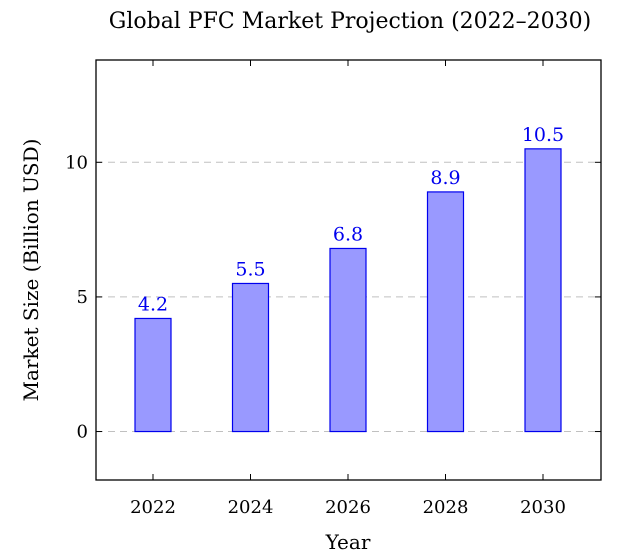 The height and width of the screenshot is (556, 620). What do you see at coordinates (153, 375) in the screenshot?
I see `bar-2022` at bounding box center [153, 375].